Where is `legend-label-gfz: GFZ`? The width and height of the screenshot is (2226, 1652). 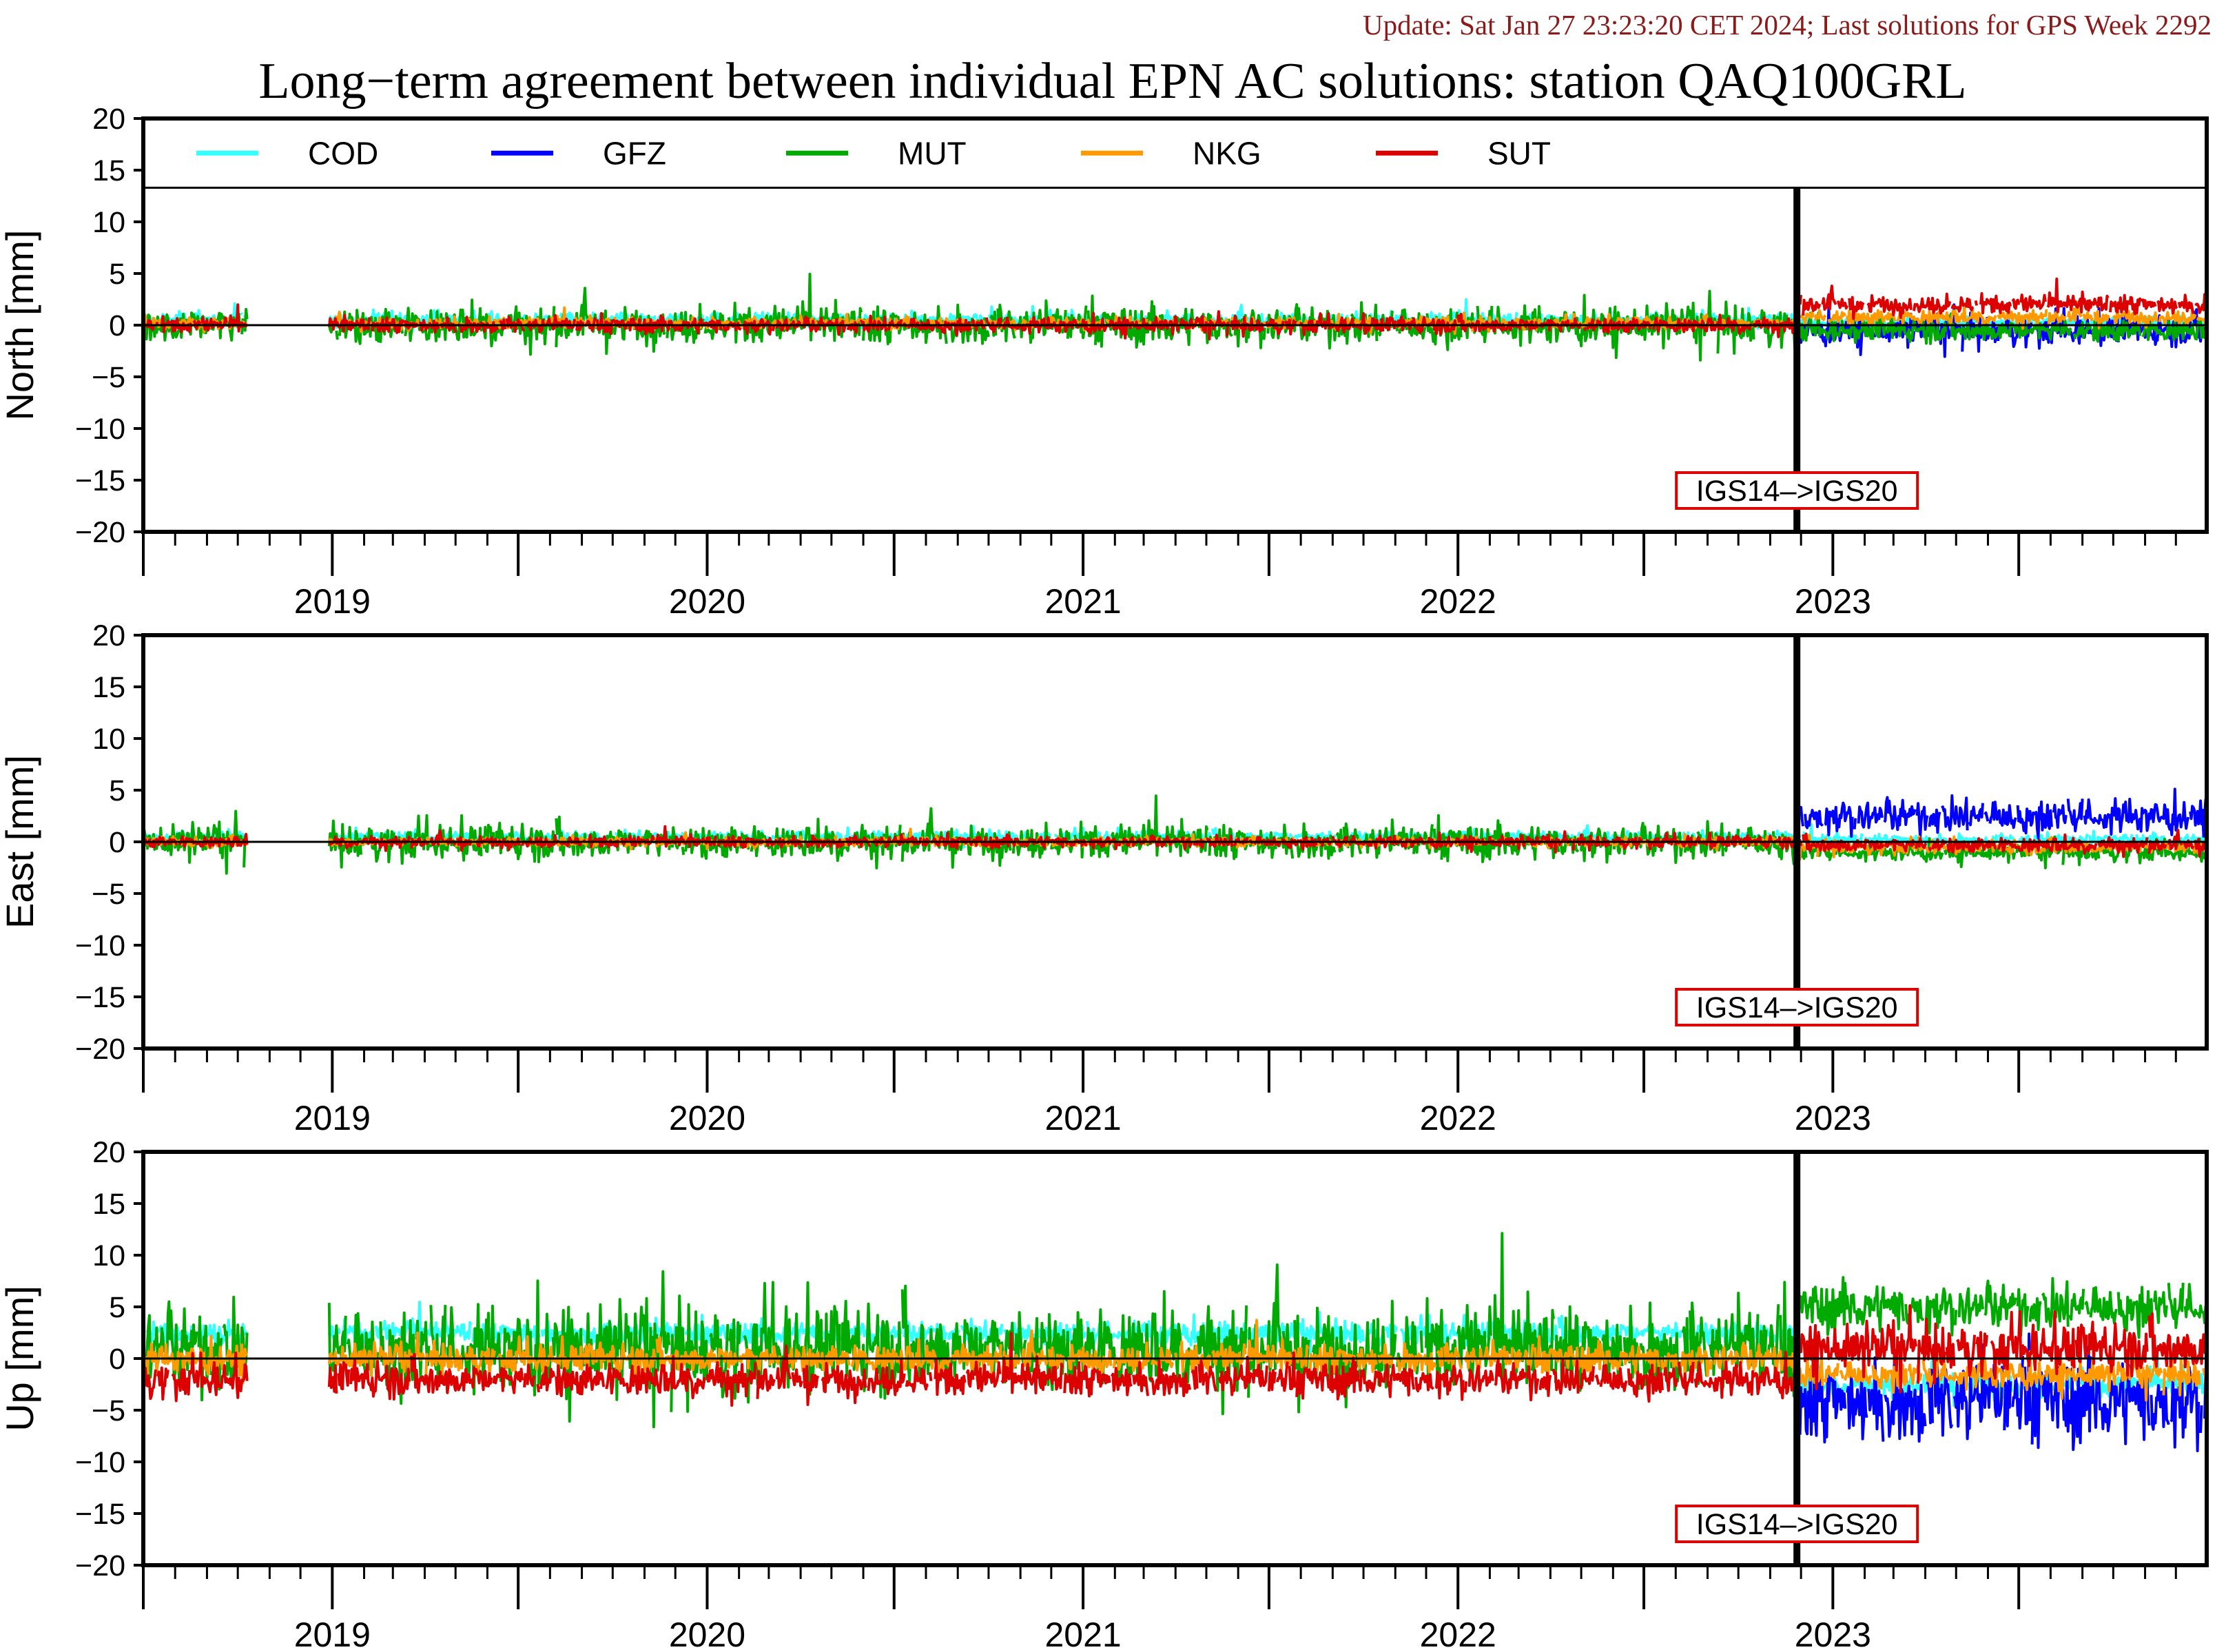 legend-label-gfz: GFZ is located at coordinates (634, 153).